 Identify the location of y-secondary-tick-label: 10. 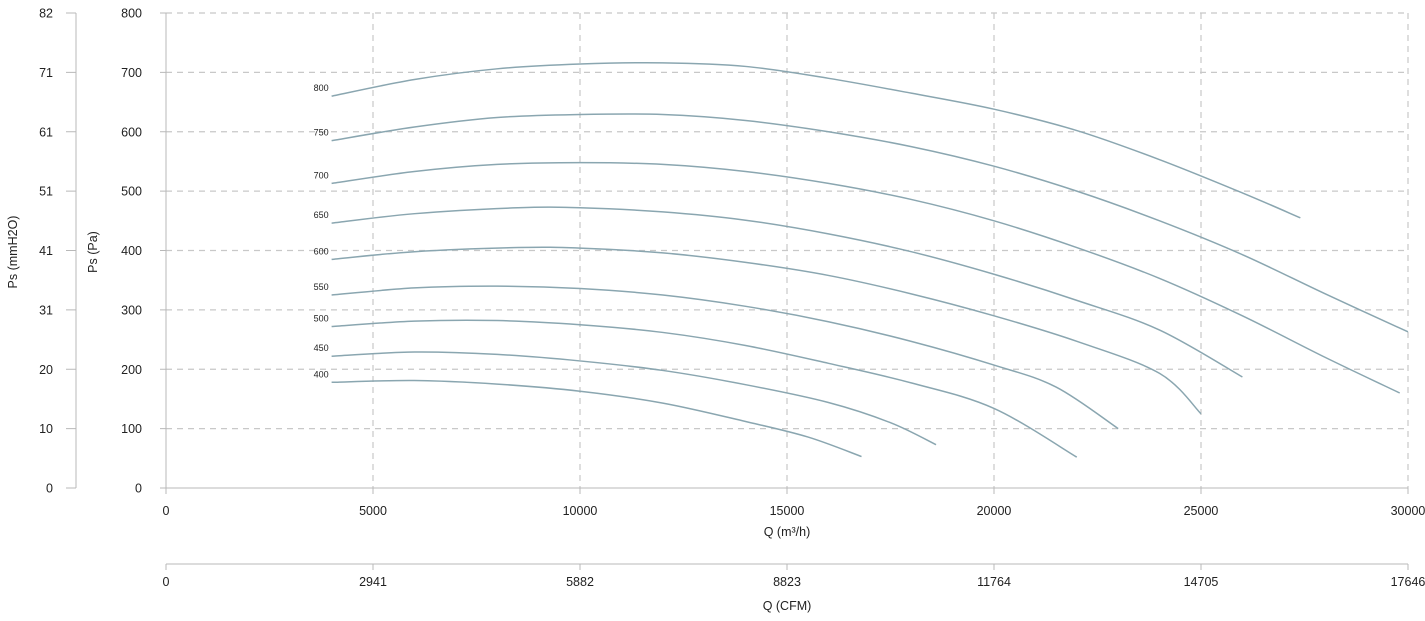
(46, 429).